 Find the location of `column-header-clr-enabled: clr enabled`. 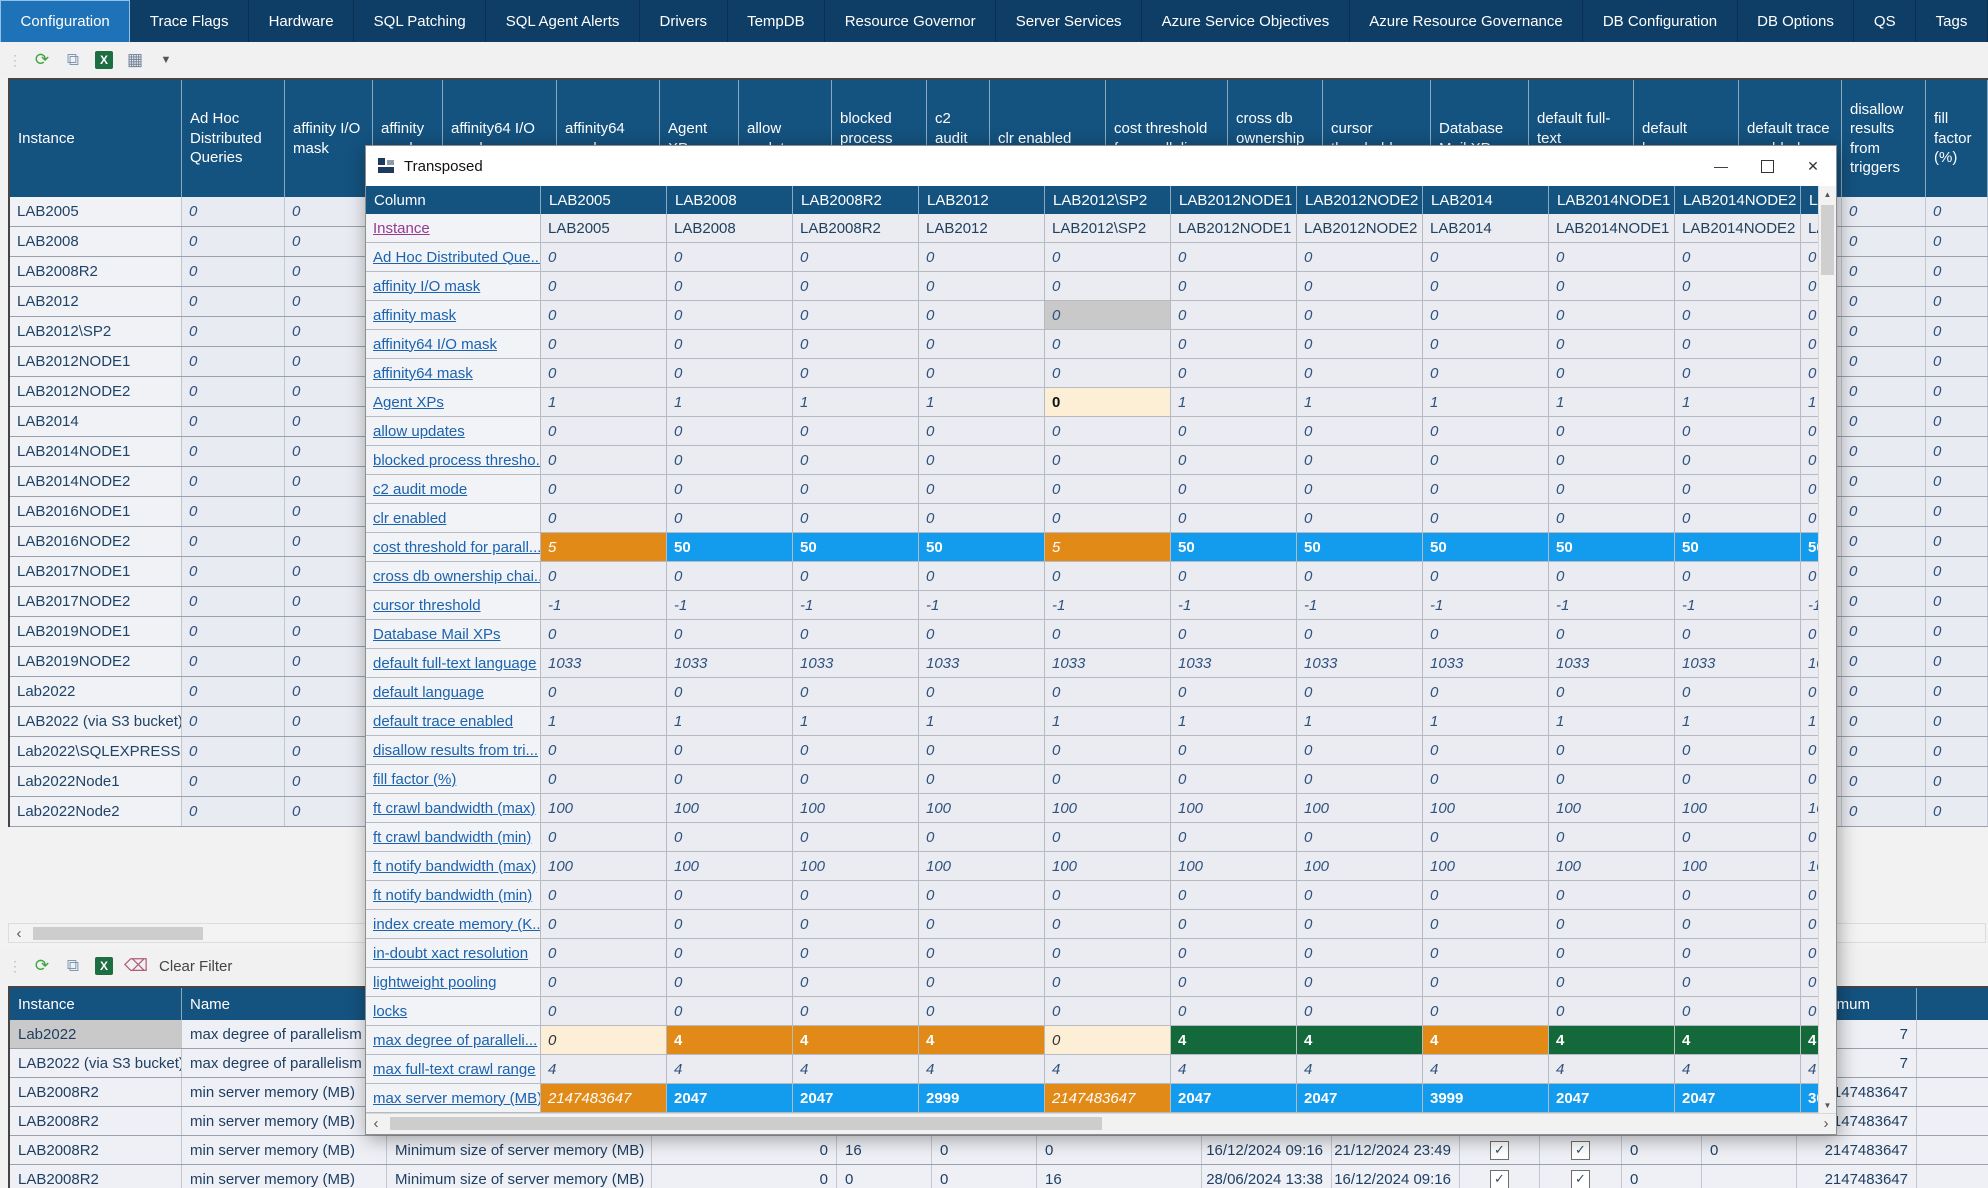

column-header-clr-enabled: clr enabled is located at coordinates (1048, 138).